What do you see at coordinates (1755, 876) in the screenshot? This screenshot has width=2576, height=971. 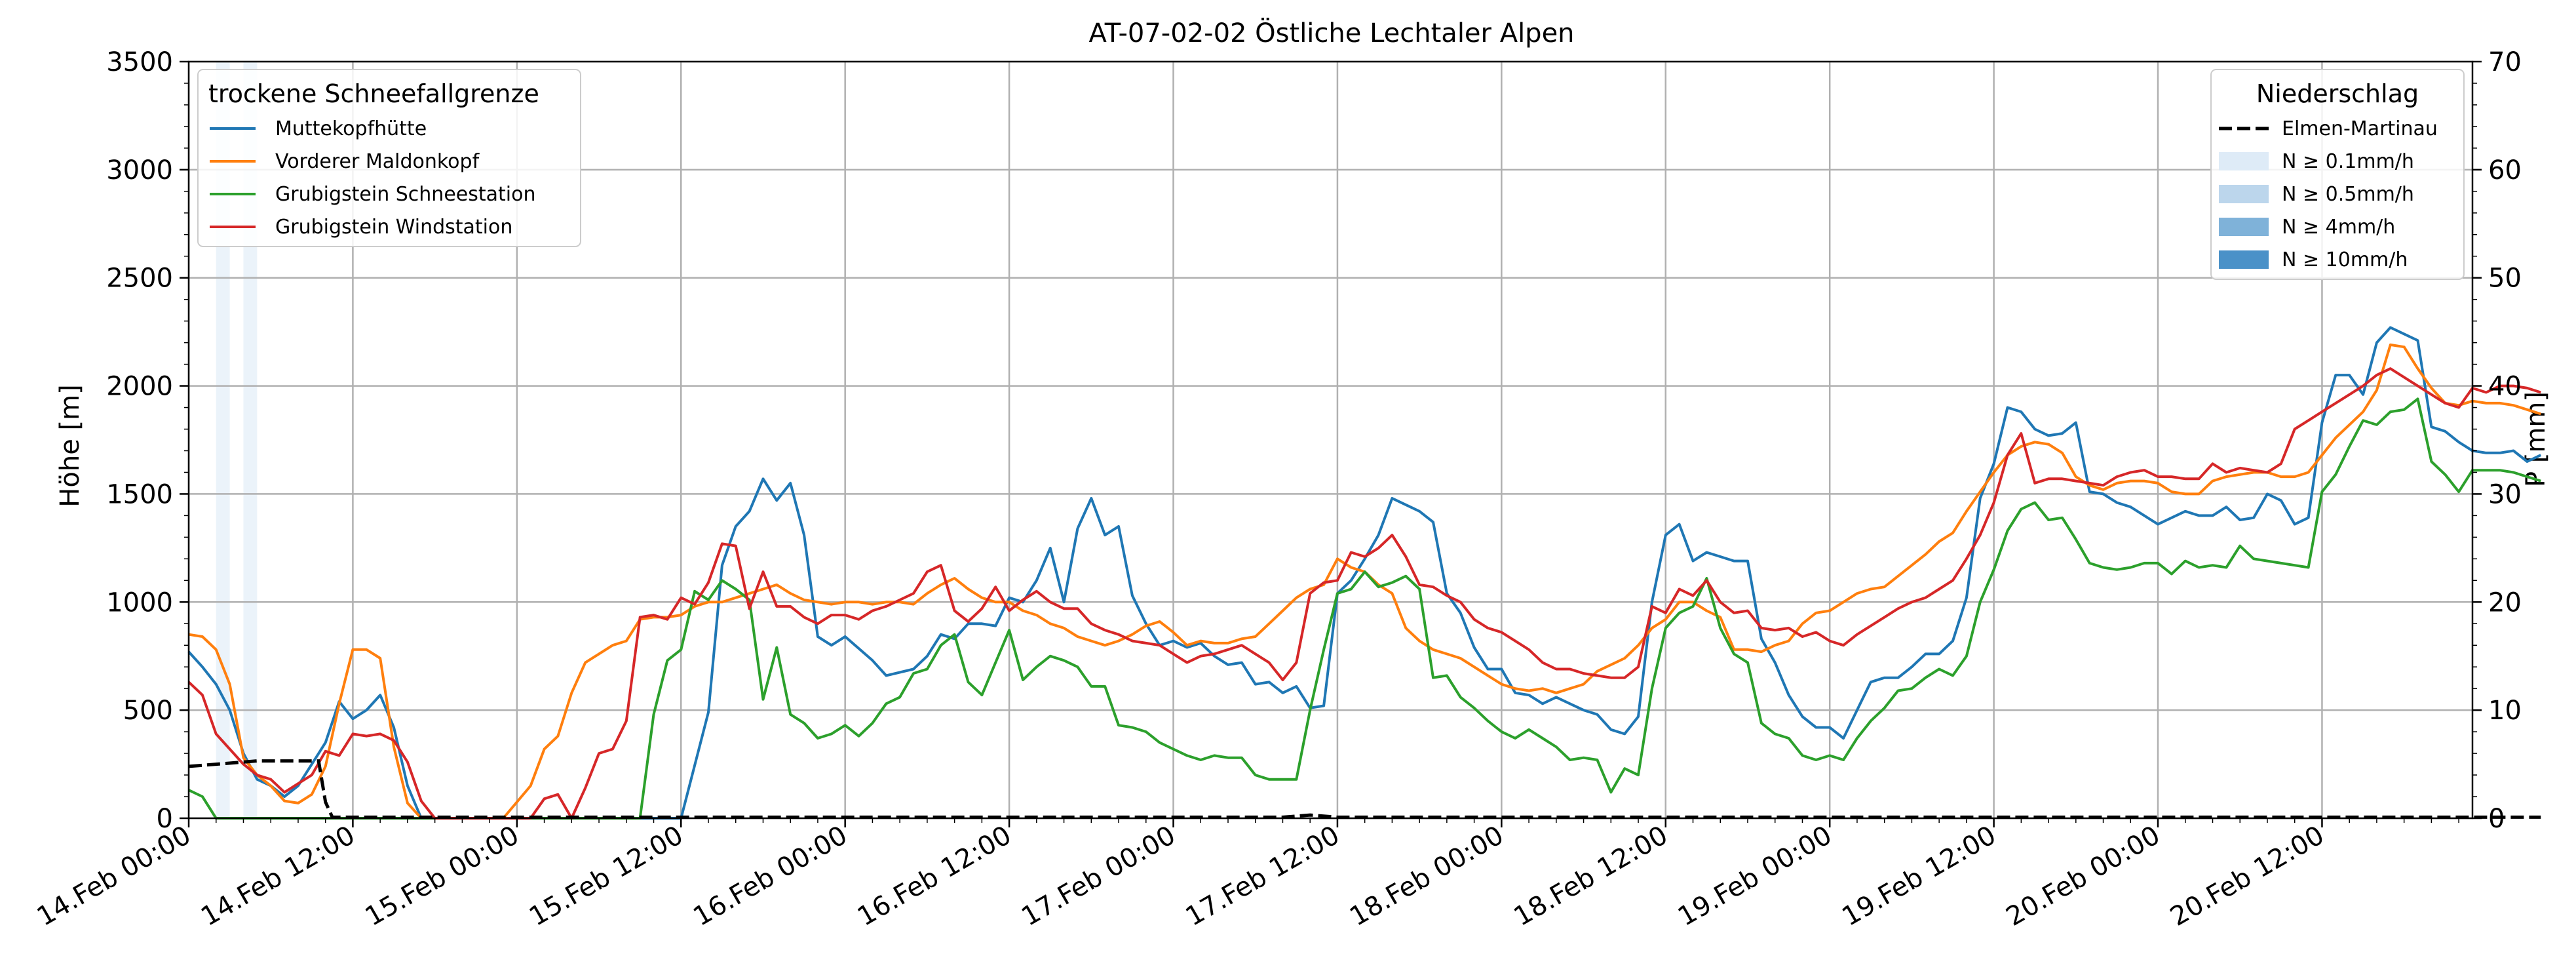 I see `x-tick-label-10: 19.Feb 00:00` at bounding box center [1755, 876].